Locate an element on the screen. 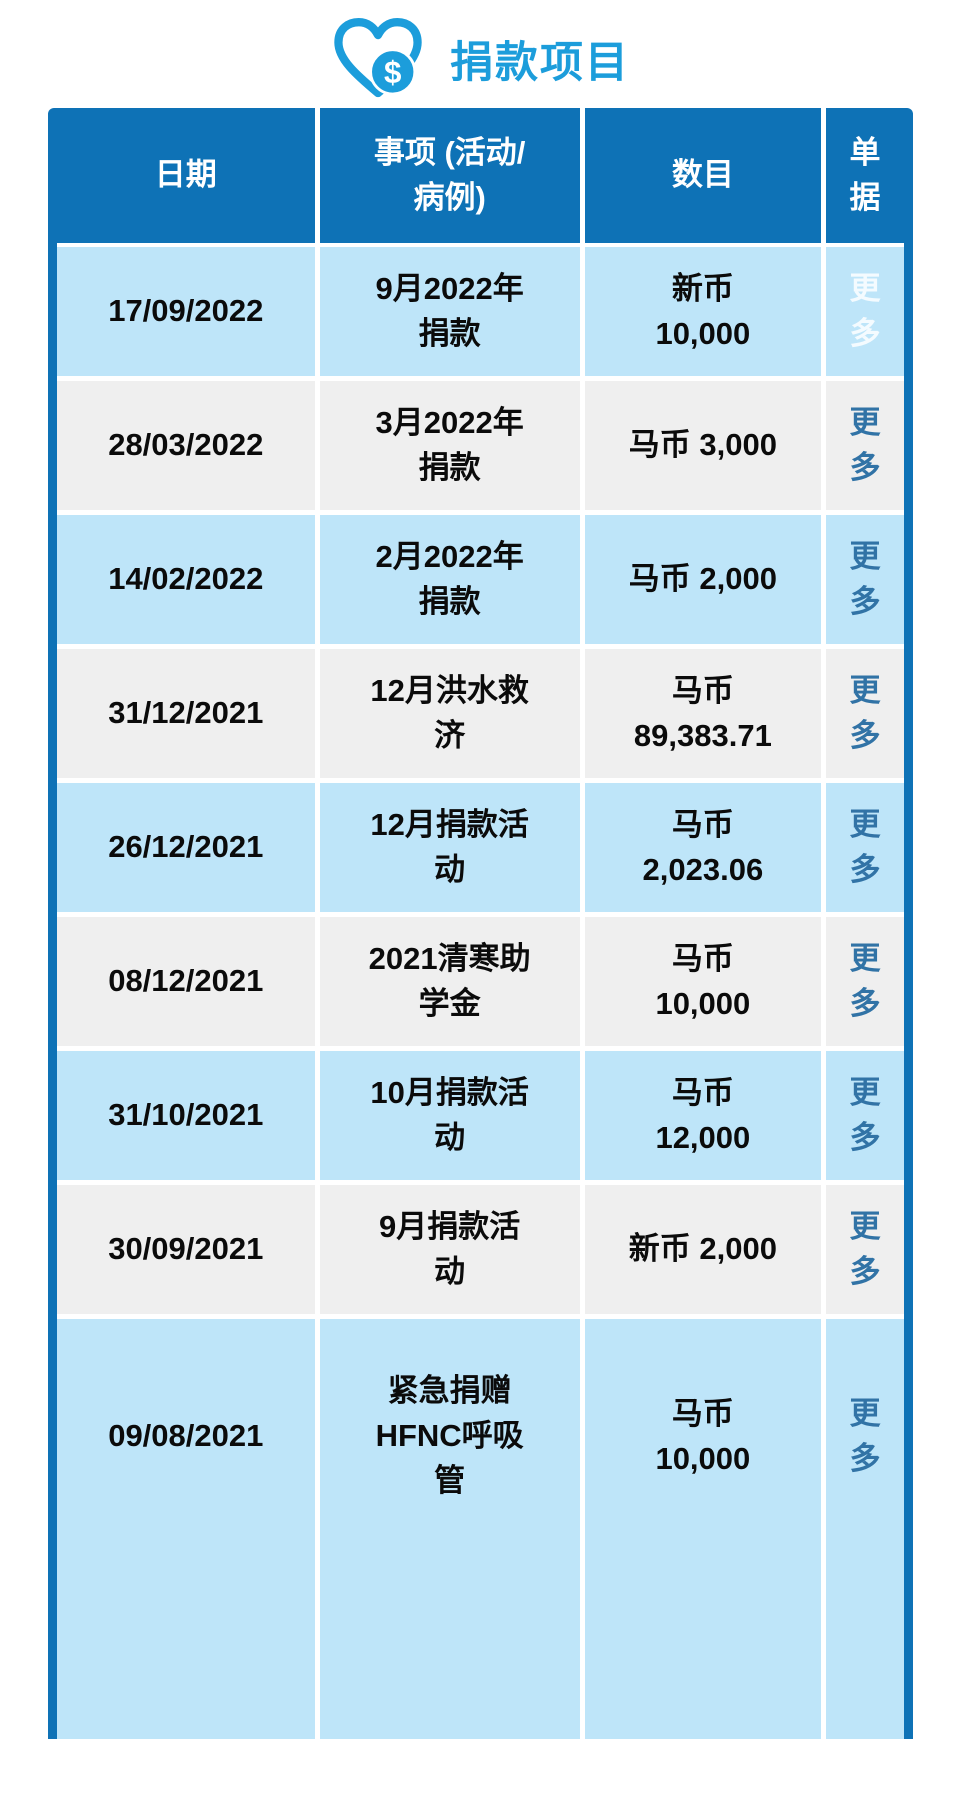  table-row: 30/09/2021 9月捐款活 动新币 2,000 更 多 is located at coordinates (480, 1252).